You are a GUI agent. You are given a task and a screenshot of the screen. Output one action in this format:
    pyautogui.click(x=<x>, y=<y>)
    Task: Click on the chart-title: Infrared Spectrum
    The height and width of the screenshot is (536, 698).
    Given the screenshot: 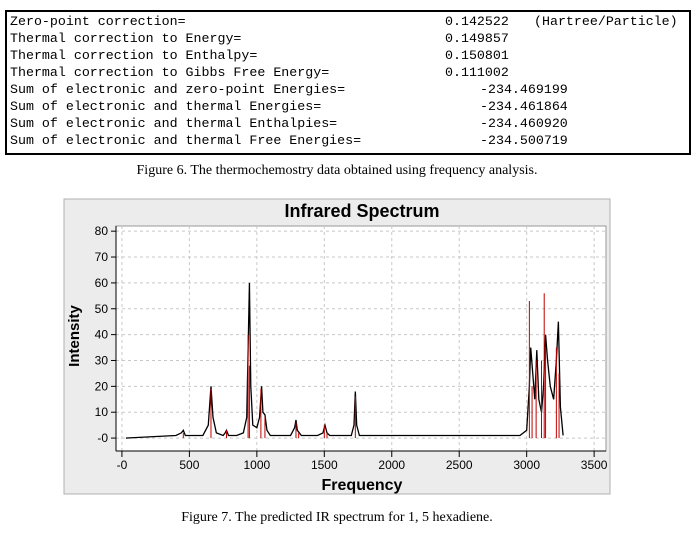 What is the action you would take?
    pyautogui.click(x=361, y=211)
    